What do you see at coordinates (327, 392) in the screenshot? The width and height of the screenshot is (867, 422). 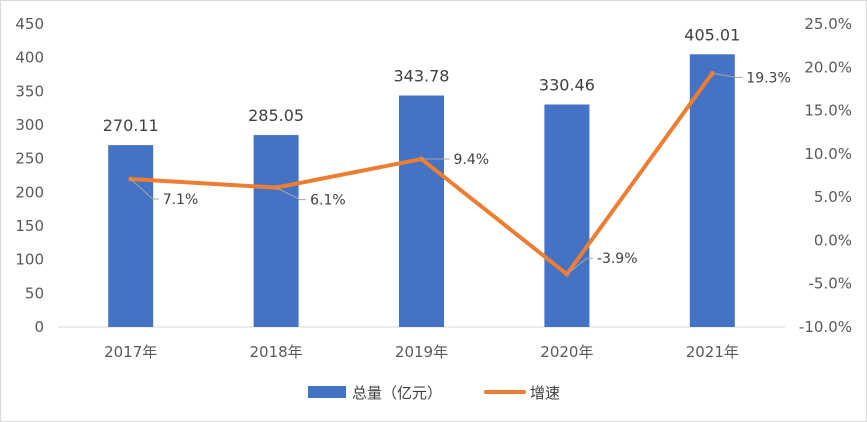 I see `legend-swatch-bar` at bounding box center [327, 392].